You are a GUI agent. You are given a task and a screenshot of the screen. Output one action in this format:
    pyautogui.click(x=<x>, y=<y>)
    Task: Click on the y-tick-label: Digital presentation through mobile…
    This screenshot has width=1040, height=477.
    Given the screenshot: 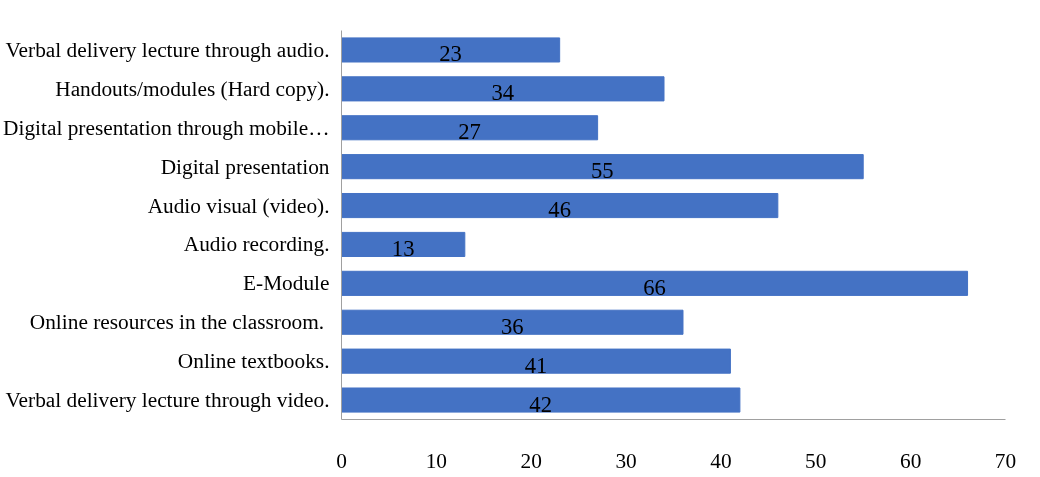 What is the action you would take?
    pyautogui.click(x=166, y=127)
    